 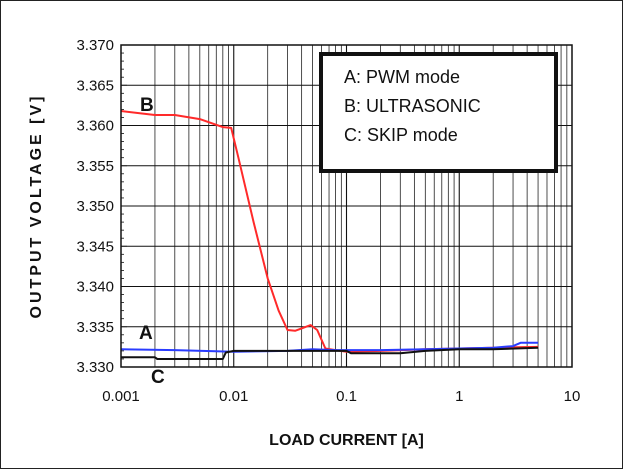 What do you see at coordinates (95, 246) in the screenshot?
I see `y-tick-label: 3.345` at bounding box center [95, 246].